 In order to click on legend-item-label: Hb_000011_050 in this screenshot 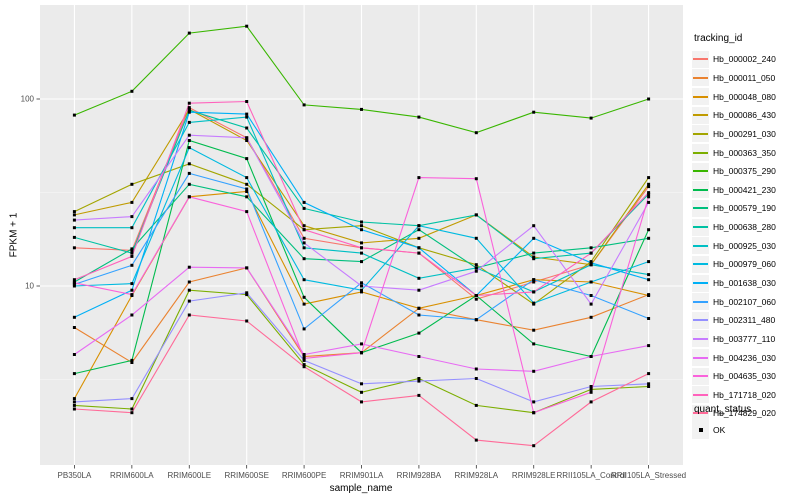, I will do `click(744, 77)`.